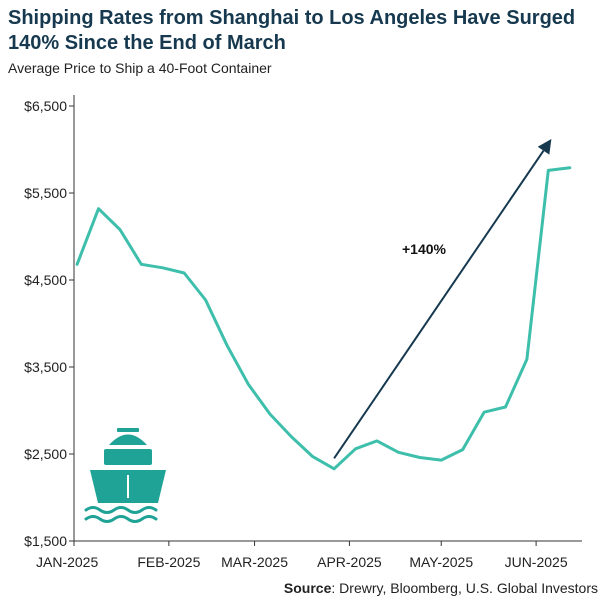 This screenshot has width=612, height=608. Describe the element at coordinates (168, 562) in the screenshot. I see `x-tick-label: FEB-2025` at that location.